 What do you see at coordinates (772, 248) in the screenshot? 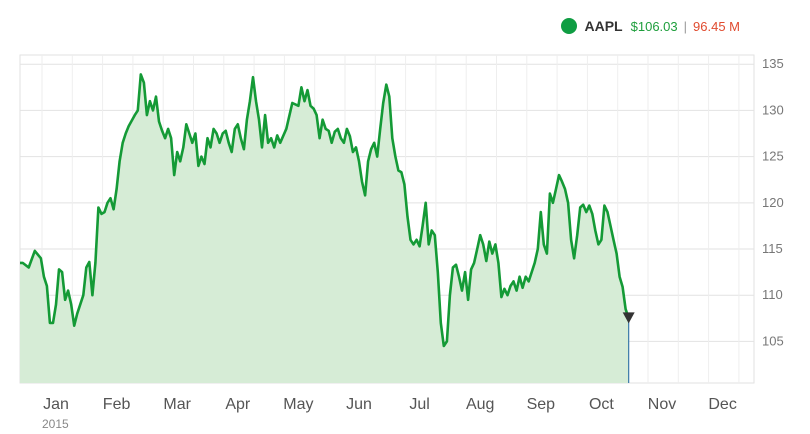
I see `y-tick-label: 115` at bounding box center [772, 248].